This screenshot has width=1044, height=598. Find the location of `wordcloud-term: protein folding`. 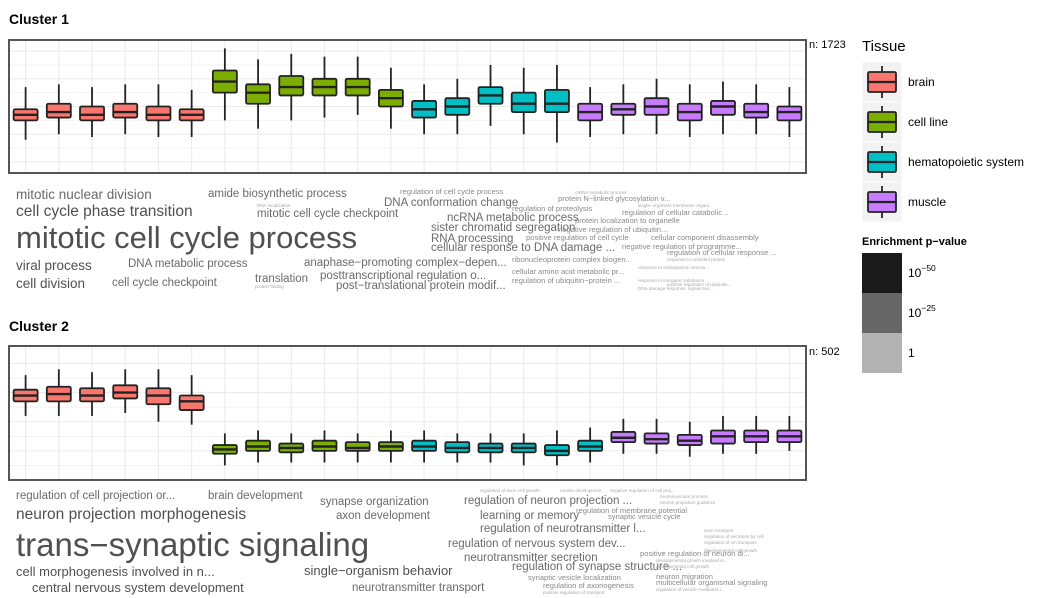

wordcloud-term: protein folding is located at coordinates (269, 286).